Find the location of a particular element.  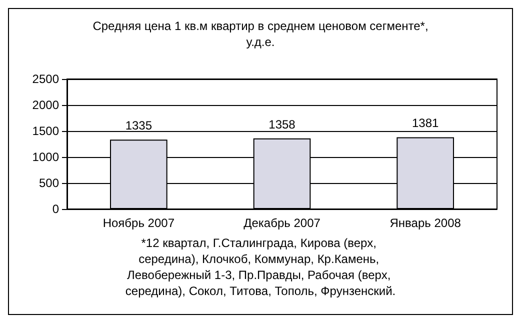

x-tick-label: Январь 2008 is located at coordinates (426, 223).